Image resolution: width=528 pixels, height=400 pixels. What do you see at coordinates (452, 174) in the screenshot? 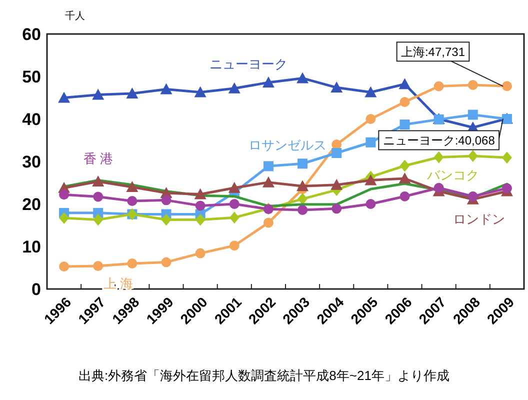
I see `series-label: バンコク` at bounding box center [452, 174].